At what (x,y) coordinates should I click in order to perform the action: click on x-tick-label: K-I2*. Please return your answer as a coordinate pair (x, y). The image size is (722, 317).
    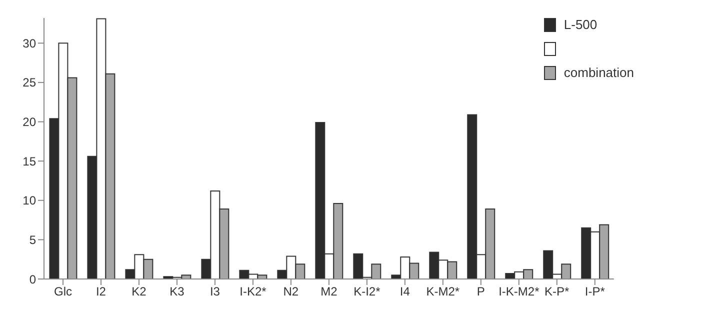
    Looking at the image, I should click on (367, 291).